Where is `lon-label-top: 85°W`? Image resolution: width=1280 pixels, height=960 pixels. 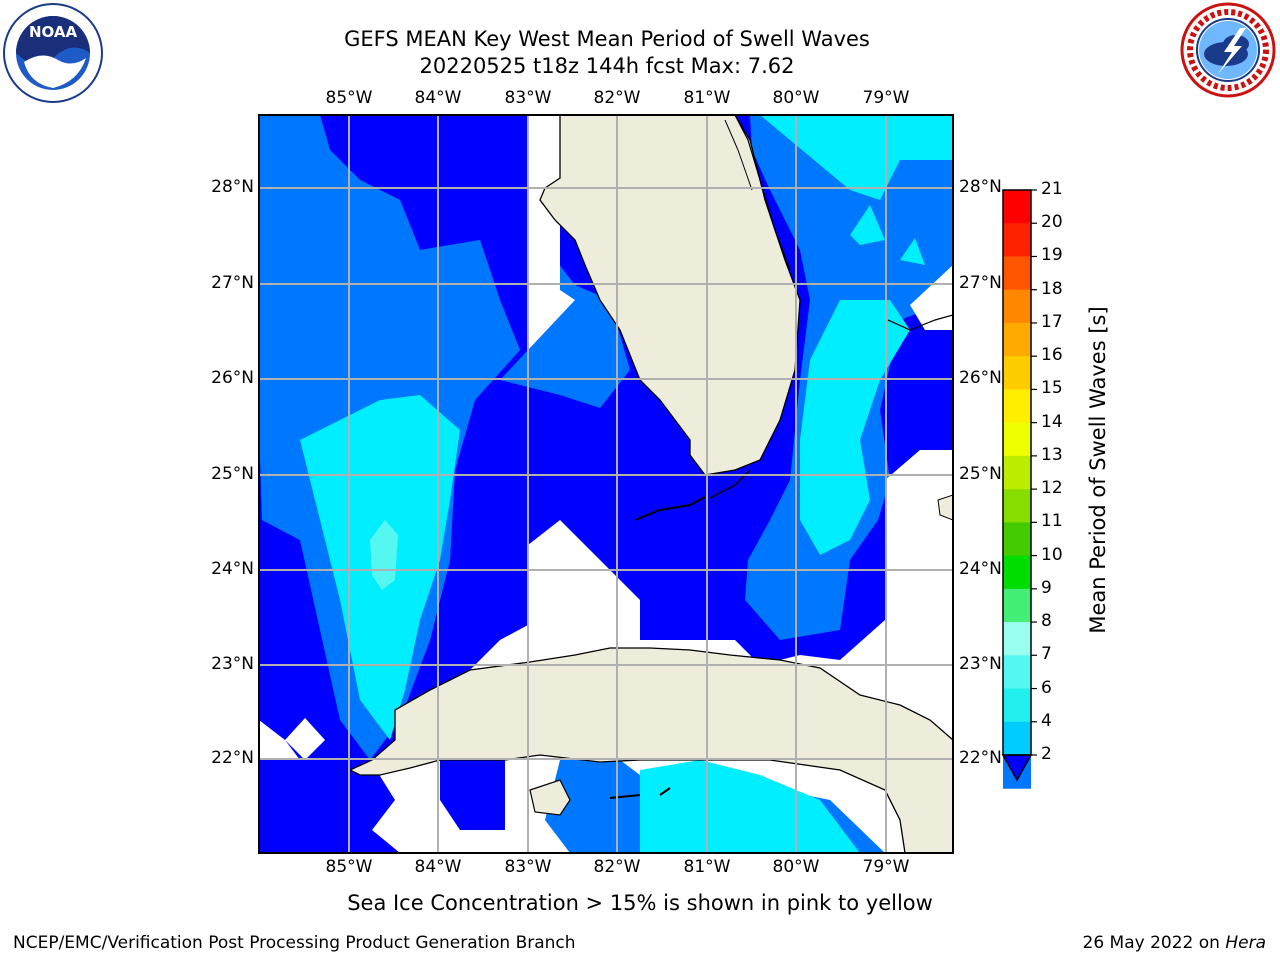
lon-label-top: 85°W is located at coordinates (349, 98).